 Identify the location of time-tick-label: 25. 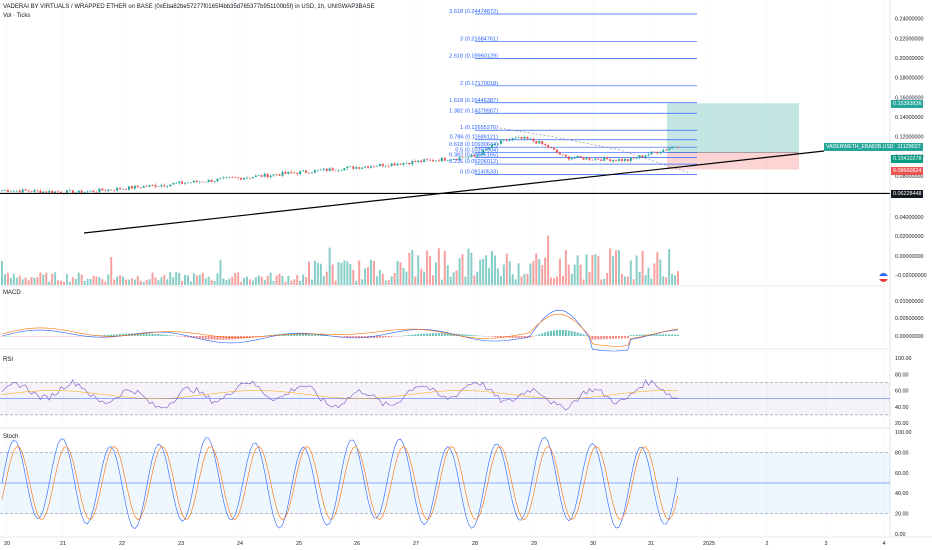
(299, 544).